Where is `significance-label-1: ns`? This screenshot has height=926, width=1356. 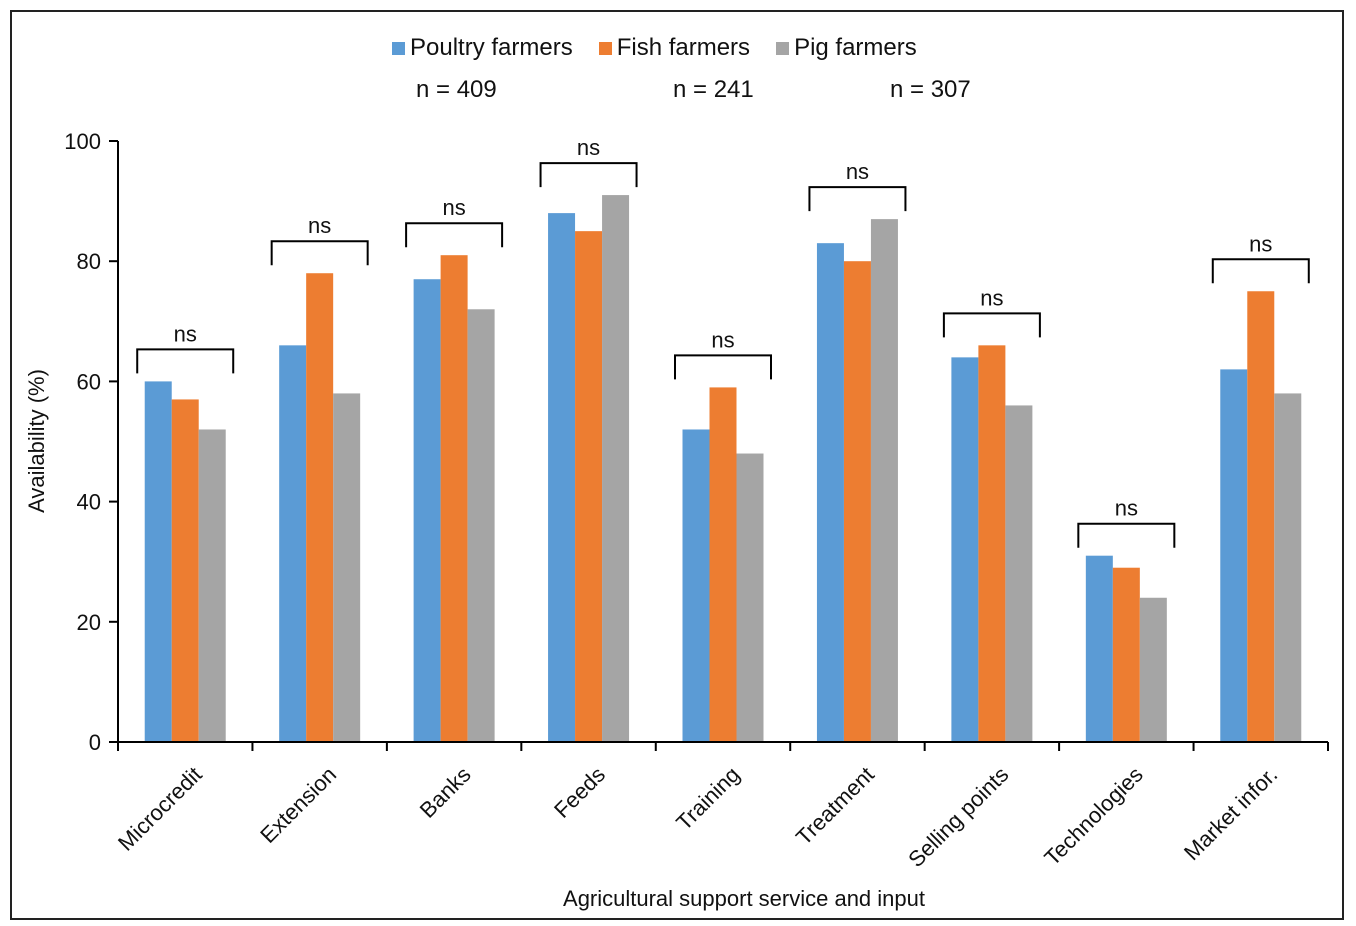
significance-label-1: ns is located at coordinates (319, 225).